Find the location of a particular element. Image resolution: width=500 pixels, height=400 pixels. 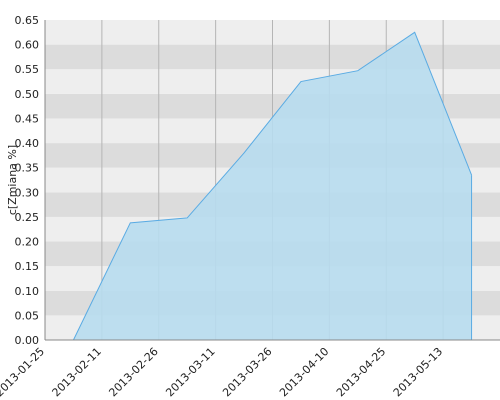

x-tick-label: 2013-04-25 is located at coordinates (361, 372).